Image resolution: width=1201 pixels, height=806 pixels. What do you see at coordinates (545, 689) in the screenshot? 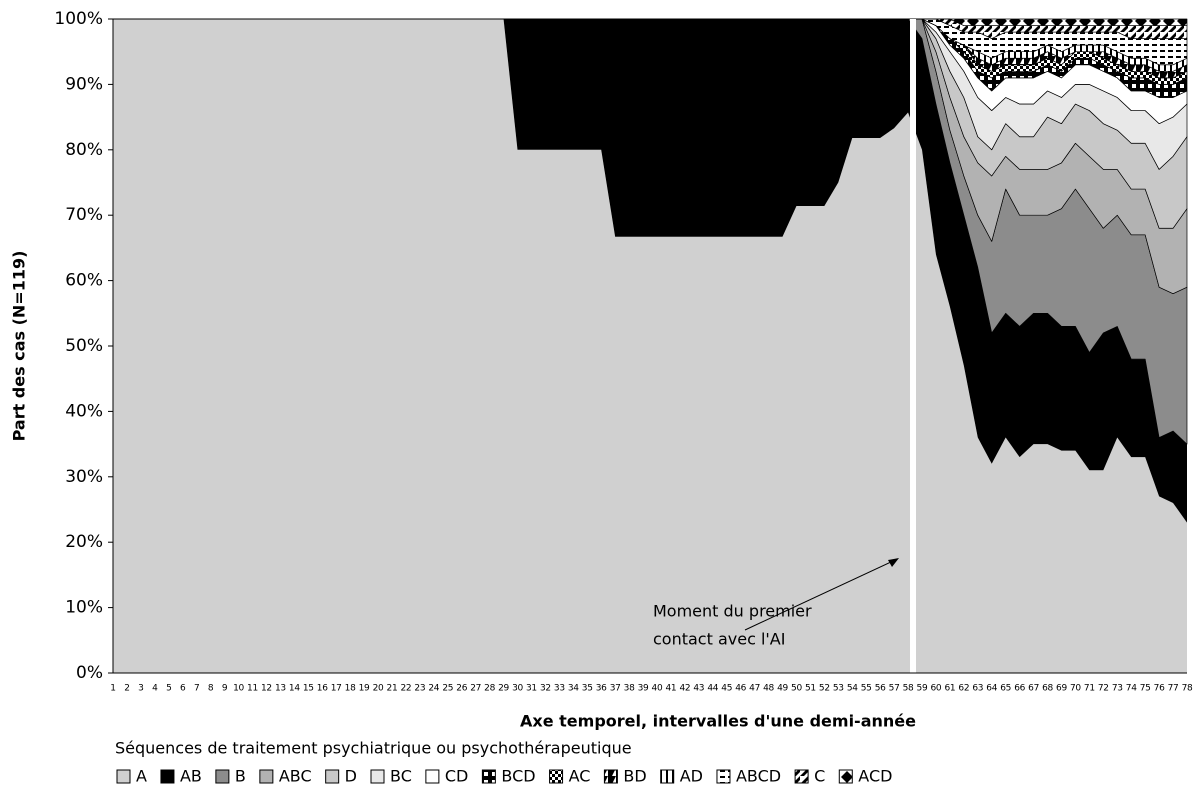
I see `x-tick-label: 32` at bounding box center [545, 689].